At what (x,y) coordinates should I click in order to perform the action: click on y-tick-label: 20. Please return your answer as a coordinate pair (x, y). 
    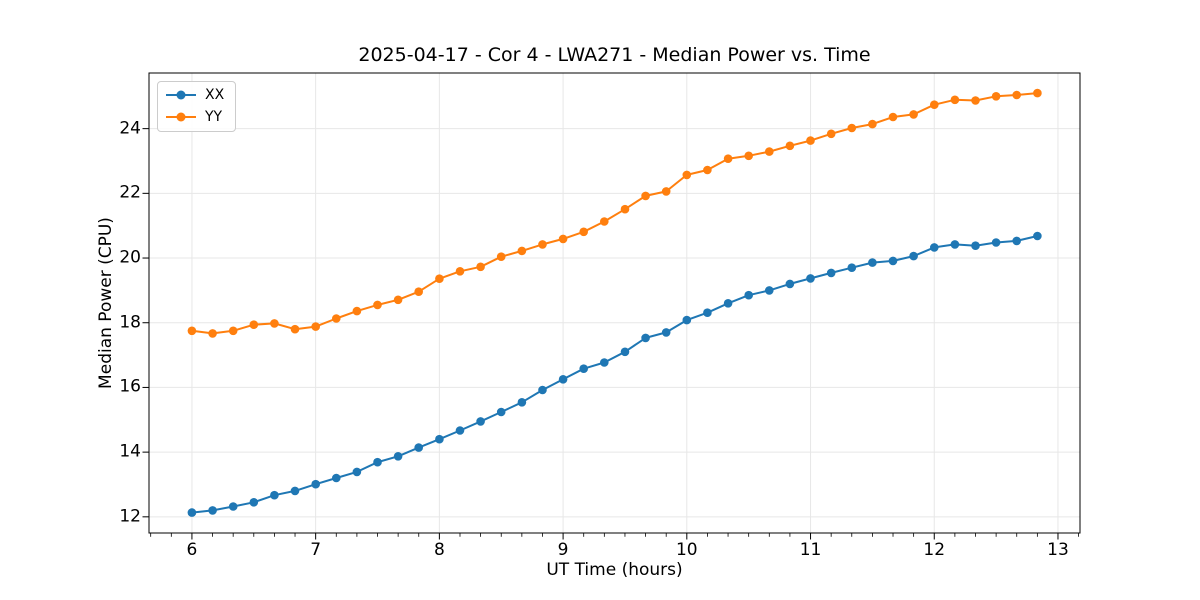
    Looking at the image, I should click on (130, 257).